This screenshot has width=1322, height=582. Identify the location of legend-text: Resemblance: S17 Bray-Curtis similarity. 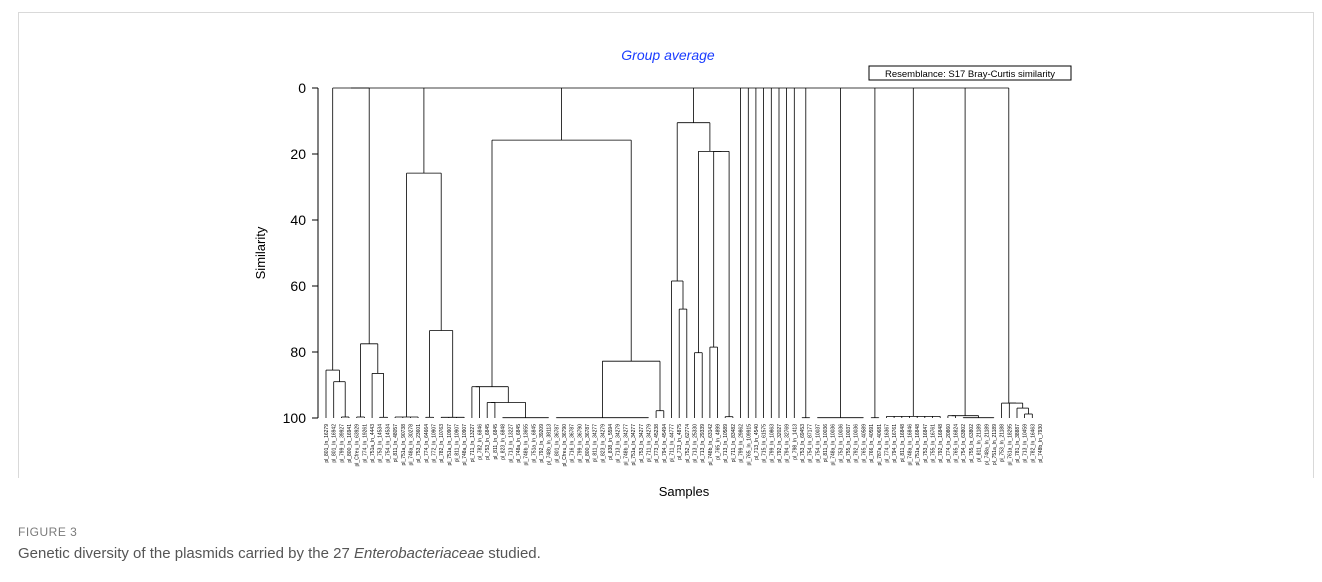
(970, 74).